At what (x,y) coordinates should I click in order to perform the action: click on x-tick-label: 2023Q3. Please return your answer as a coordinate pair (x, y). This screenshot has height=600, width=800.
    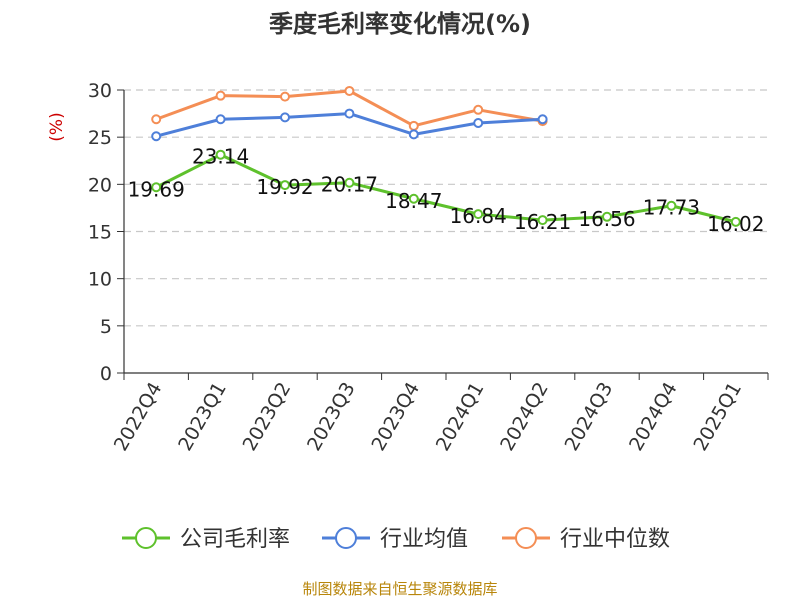
    Looking at the image, I should click on (331, 417).